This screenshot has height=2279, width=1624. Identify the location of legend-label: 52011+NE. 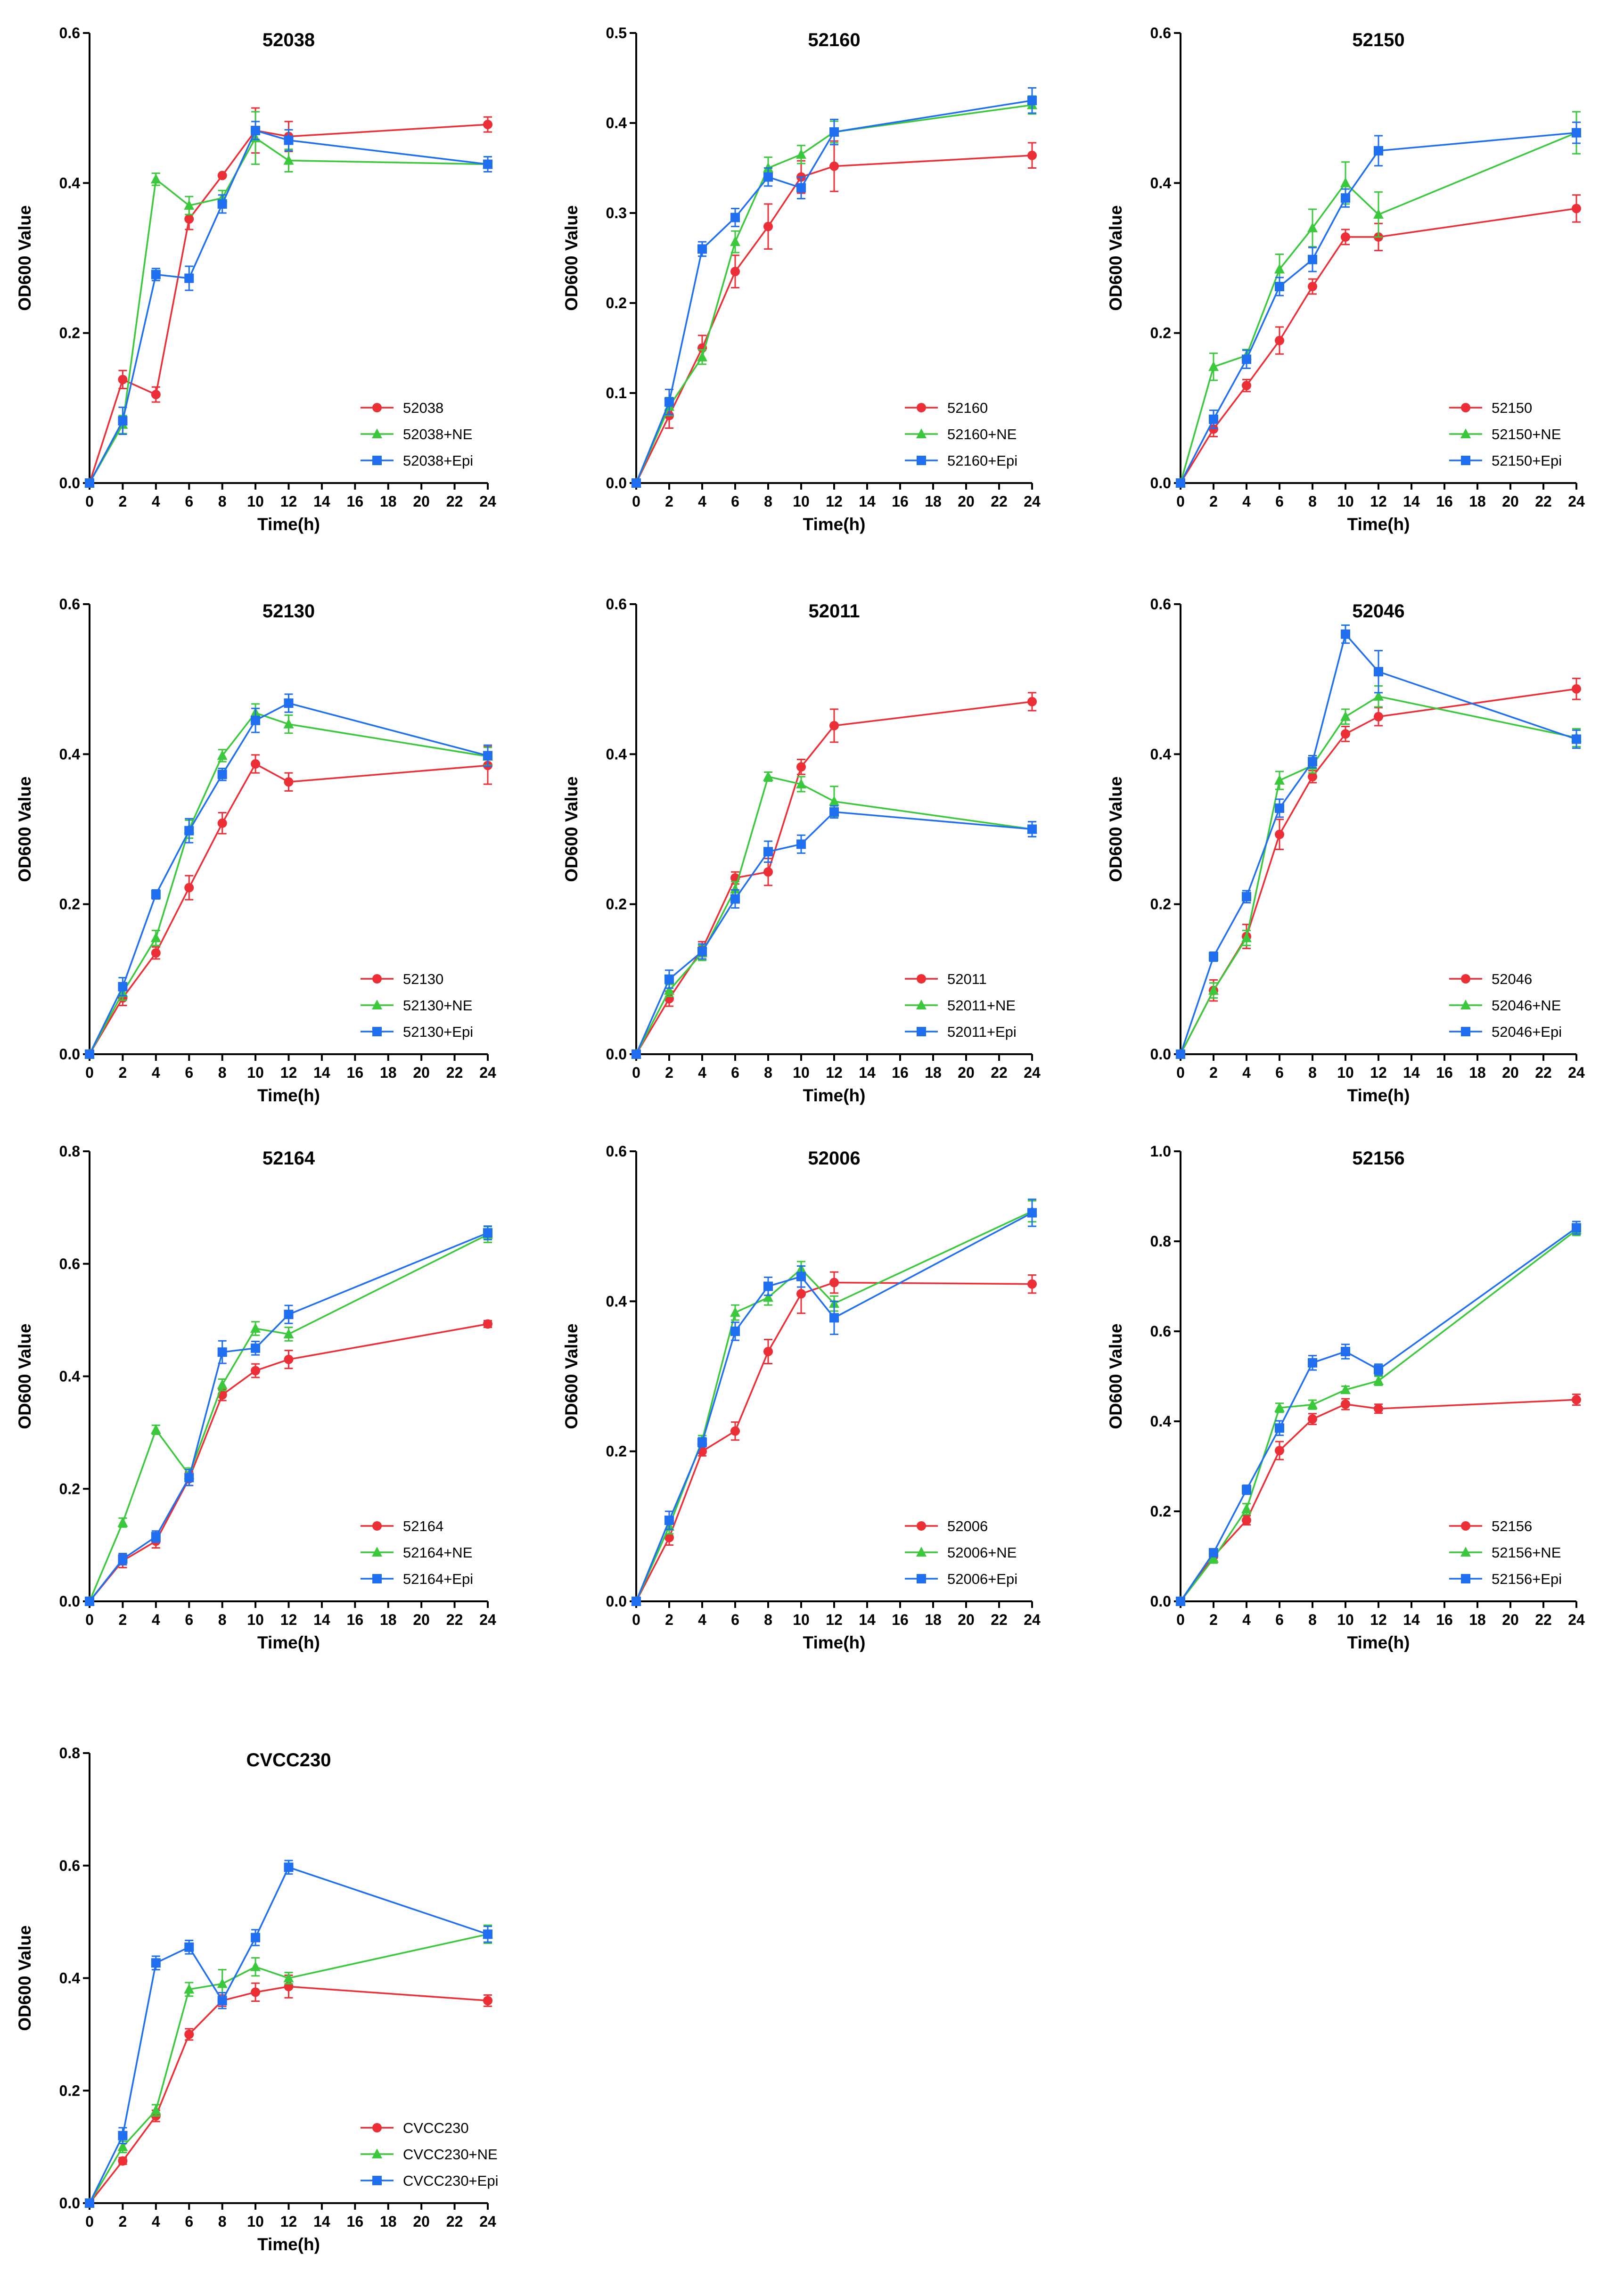
(981, 1006).